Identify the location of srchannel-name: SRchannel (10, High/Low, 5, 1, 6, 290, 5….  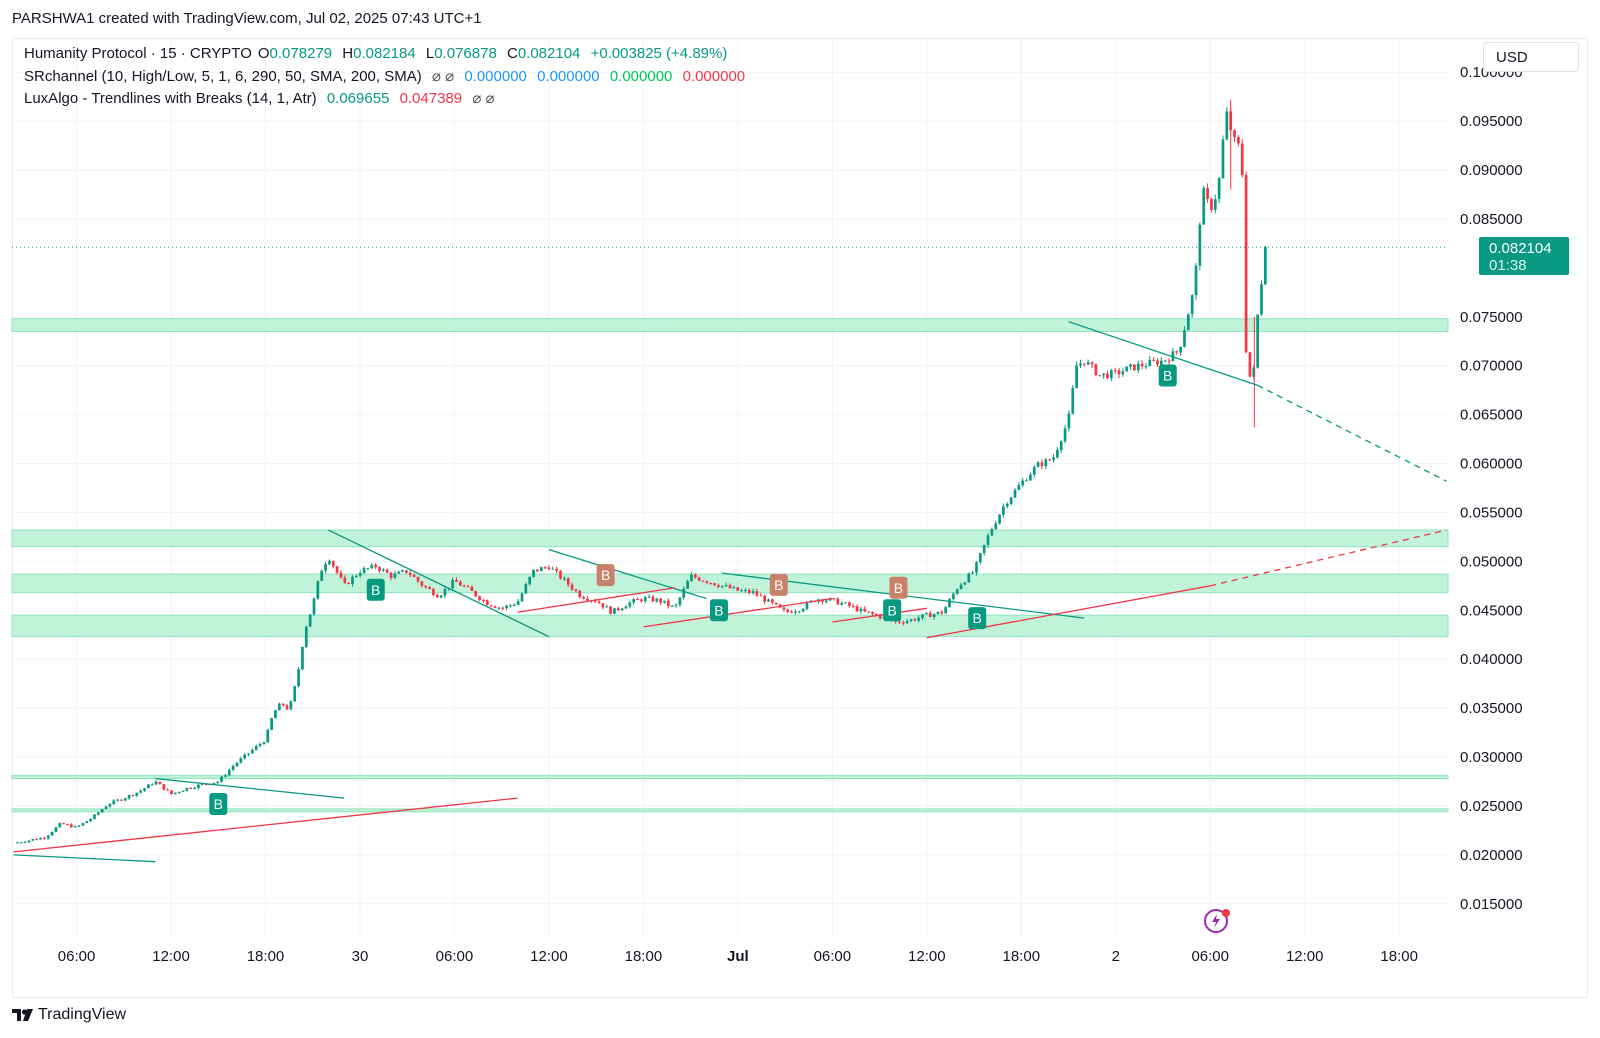
(223, 76).